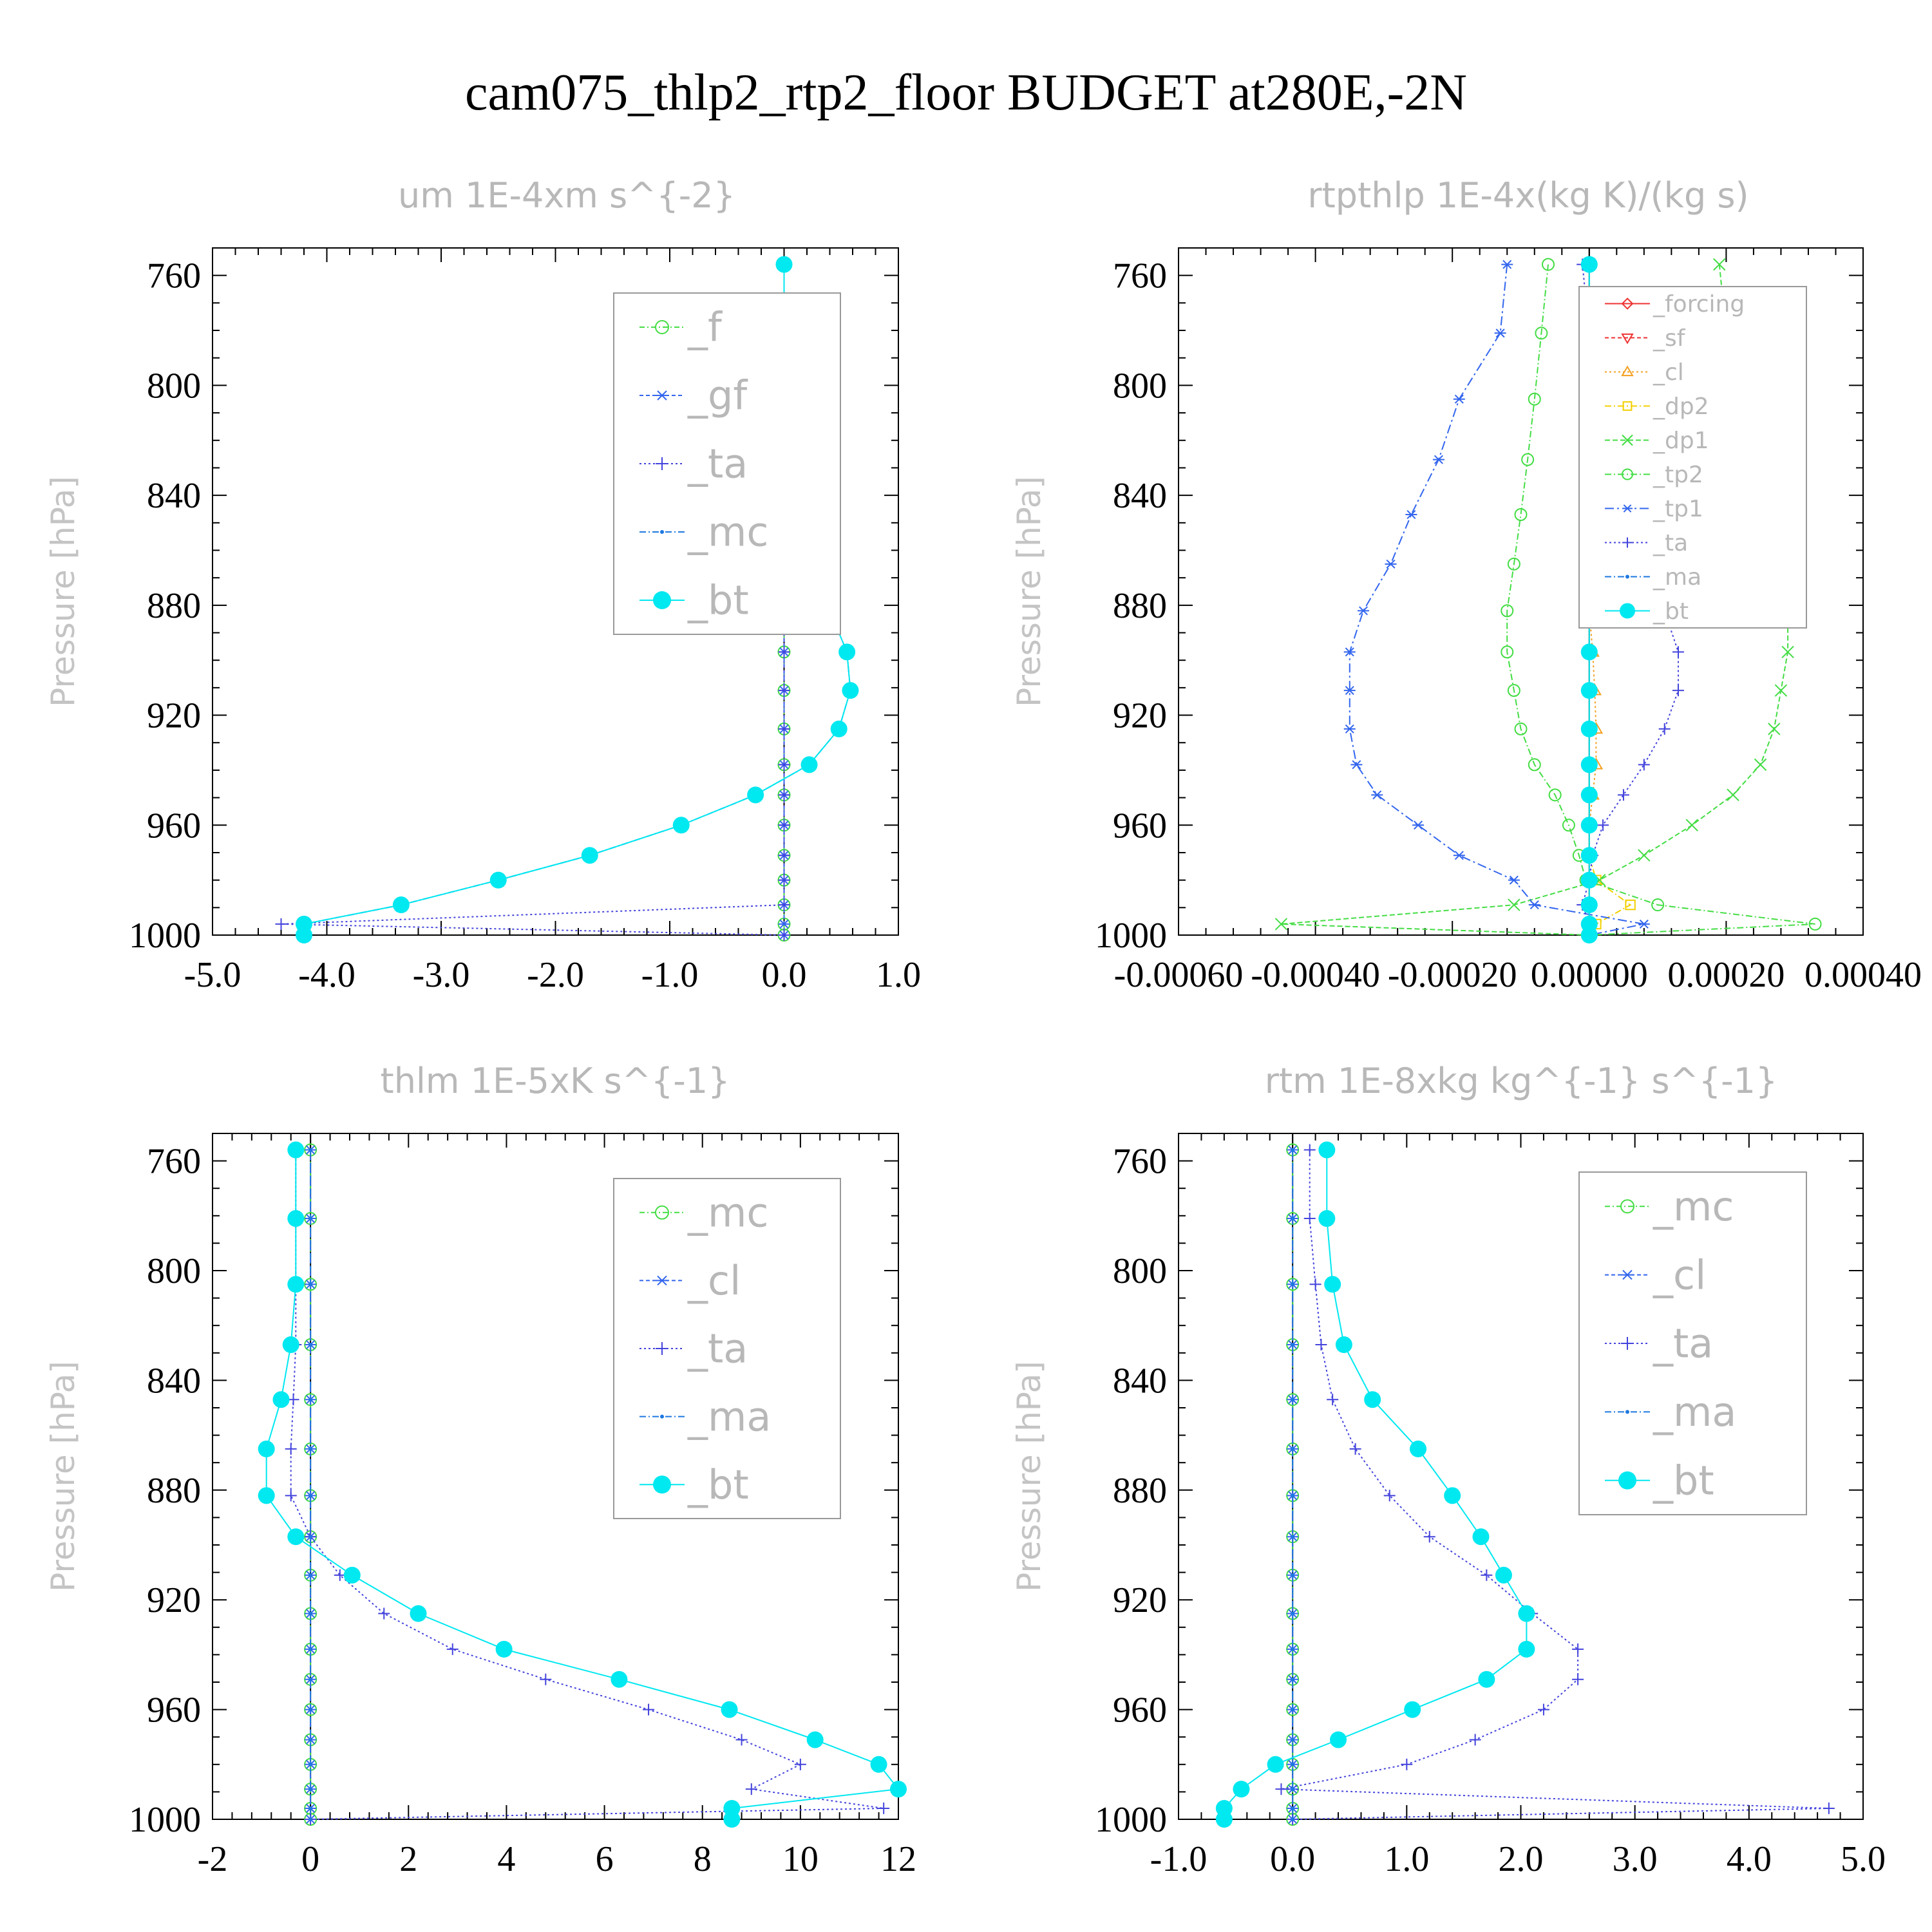  I want to click on x-tick-label: 4, so click(506, 1859).